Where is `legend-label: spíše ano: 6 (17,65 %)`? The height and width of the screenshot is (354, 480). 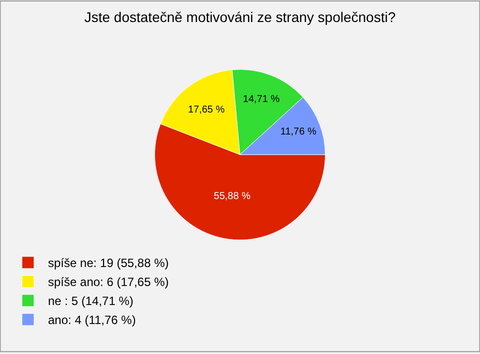
legend-label: spíše ano: 6 (17,65 %) is located at coordinates (108, 282).